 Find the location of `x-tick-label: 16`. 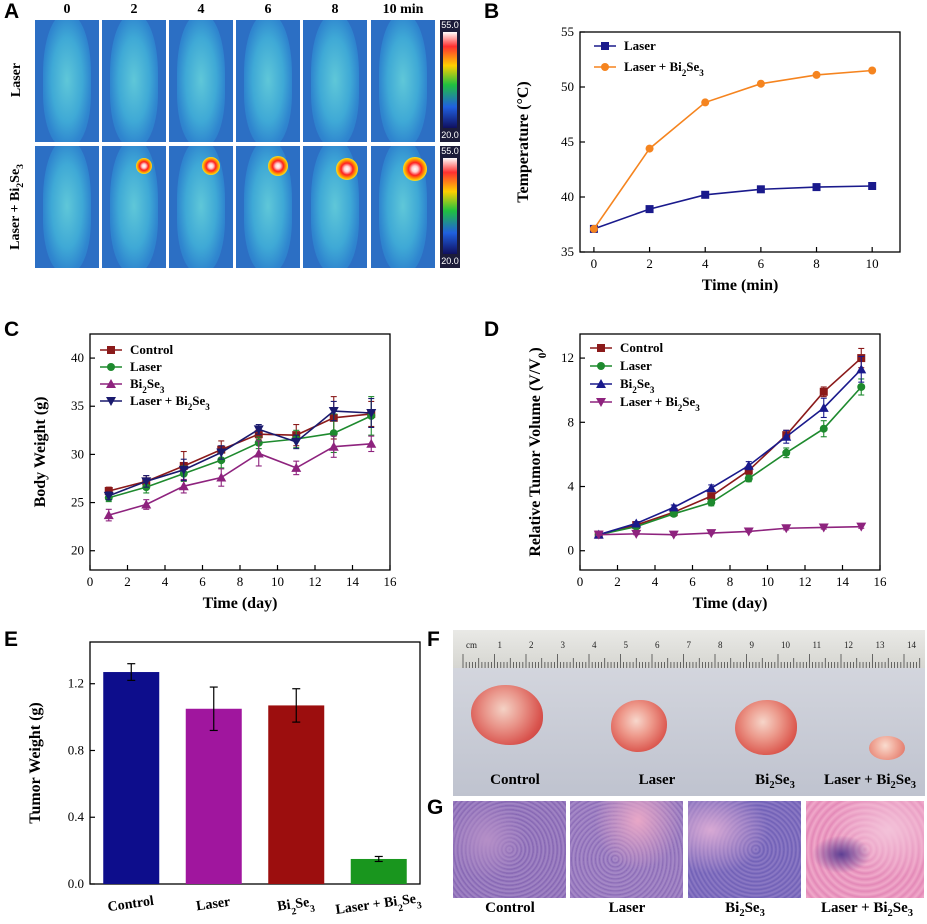

x-tick-label: 16 is located at coordinates (881, 581).